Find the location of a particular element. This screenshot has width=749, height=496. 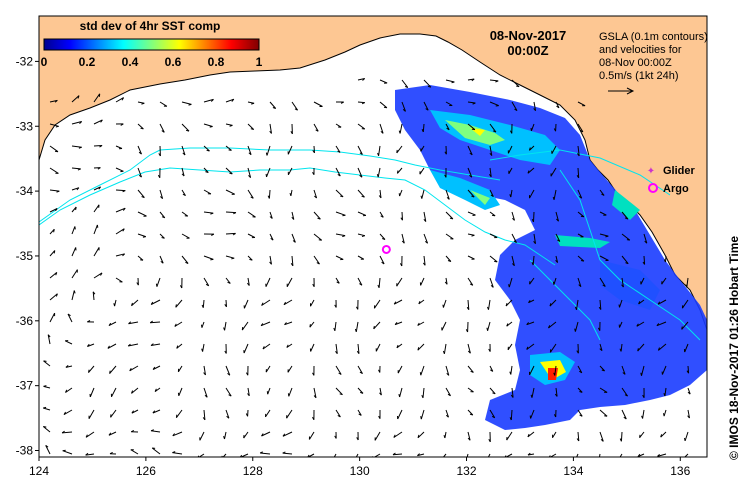

argo-float-marker is located at coordinates (386, 249).